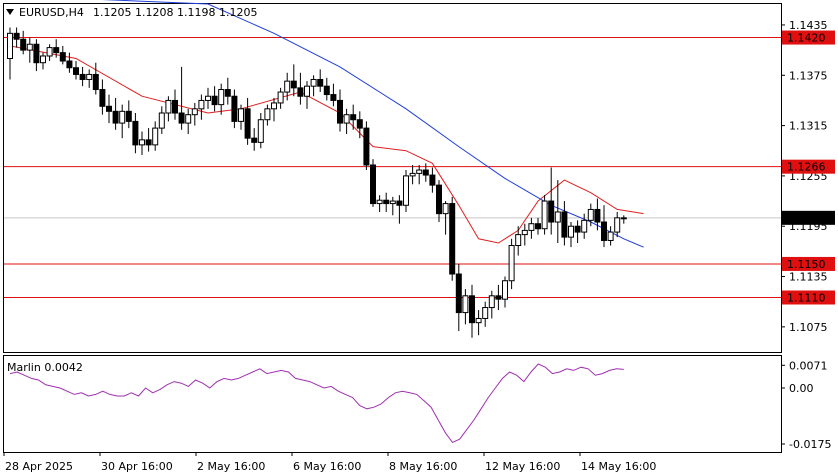  What do you see at coordinates (808, 327) in the screenshot?
I see `y-tick-label: 1.1075` at bounding box center [808, 327].